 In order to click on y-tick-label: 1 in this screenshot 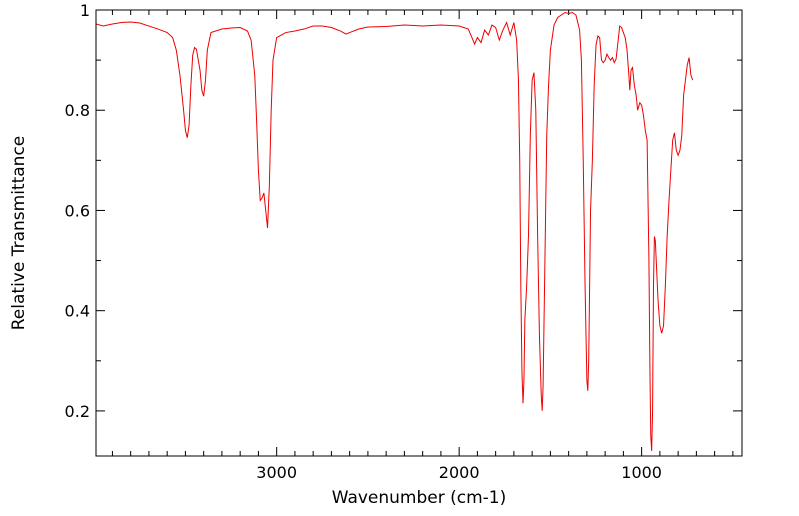, I will do `click(85, 10)`.